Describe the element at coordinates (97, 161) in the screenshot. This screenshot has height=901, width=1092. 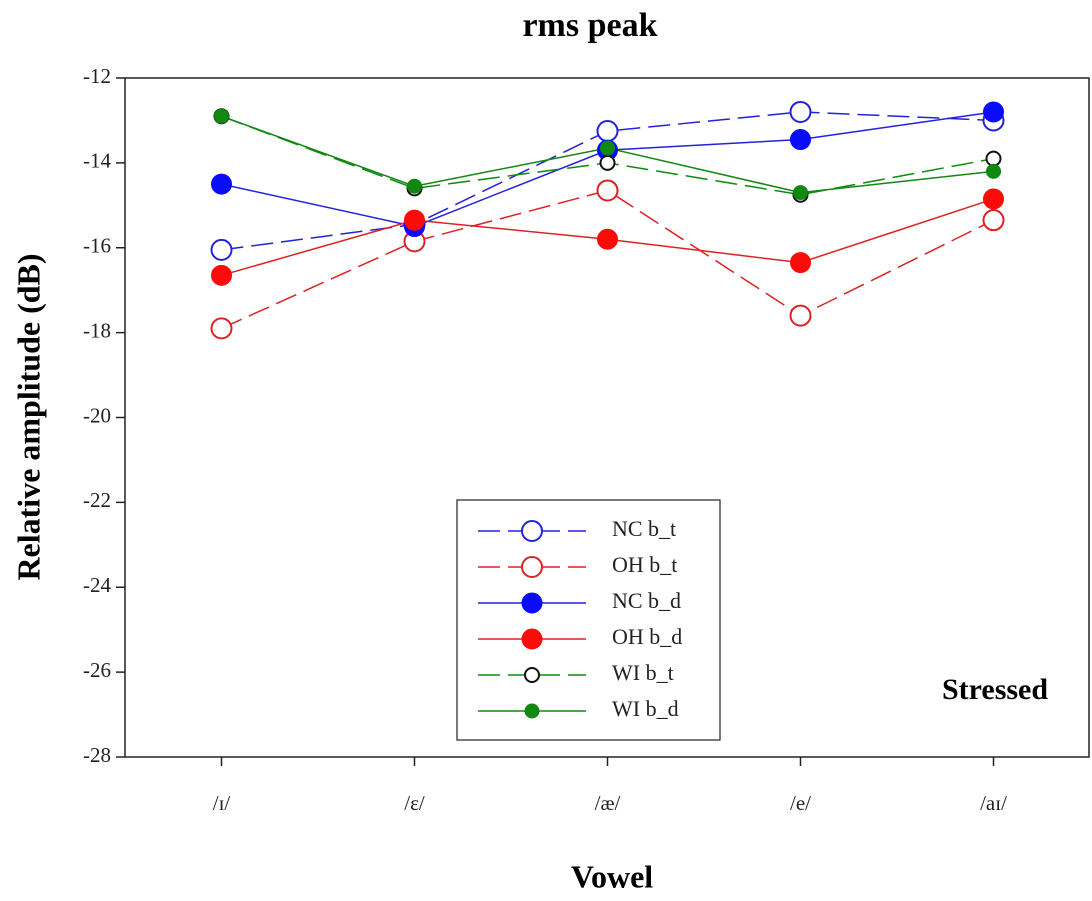
I see `y-tick-label: -14` at that location.